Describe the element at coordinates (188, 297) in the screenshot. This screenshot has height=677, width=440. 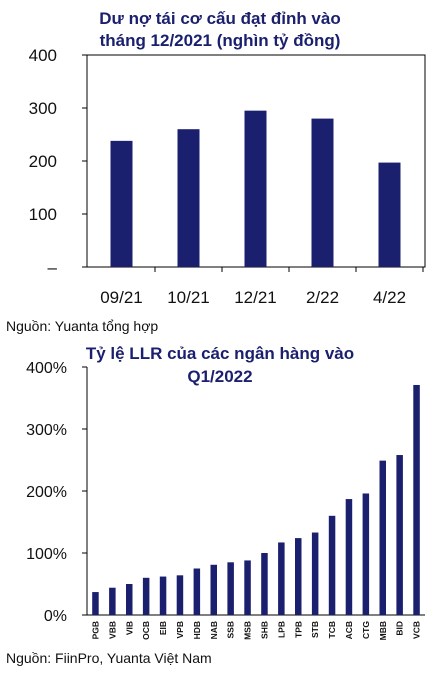
I see `chart1-x-category-label: 10/21` at that location.